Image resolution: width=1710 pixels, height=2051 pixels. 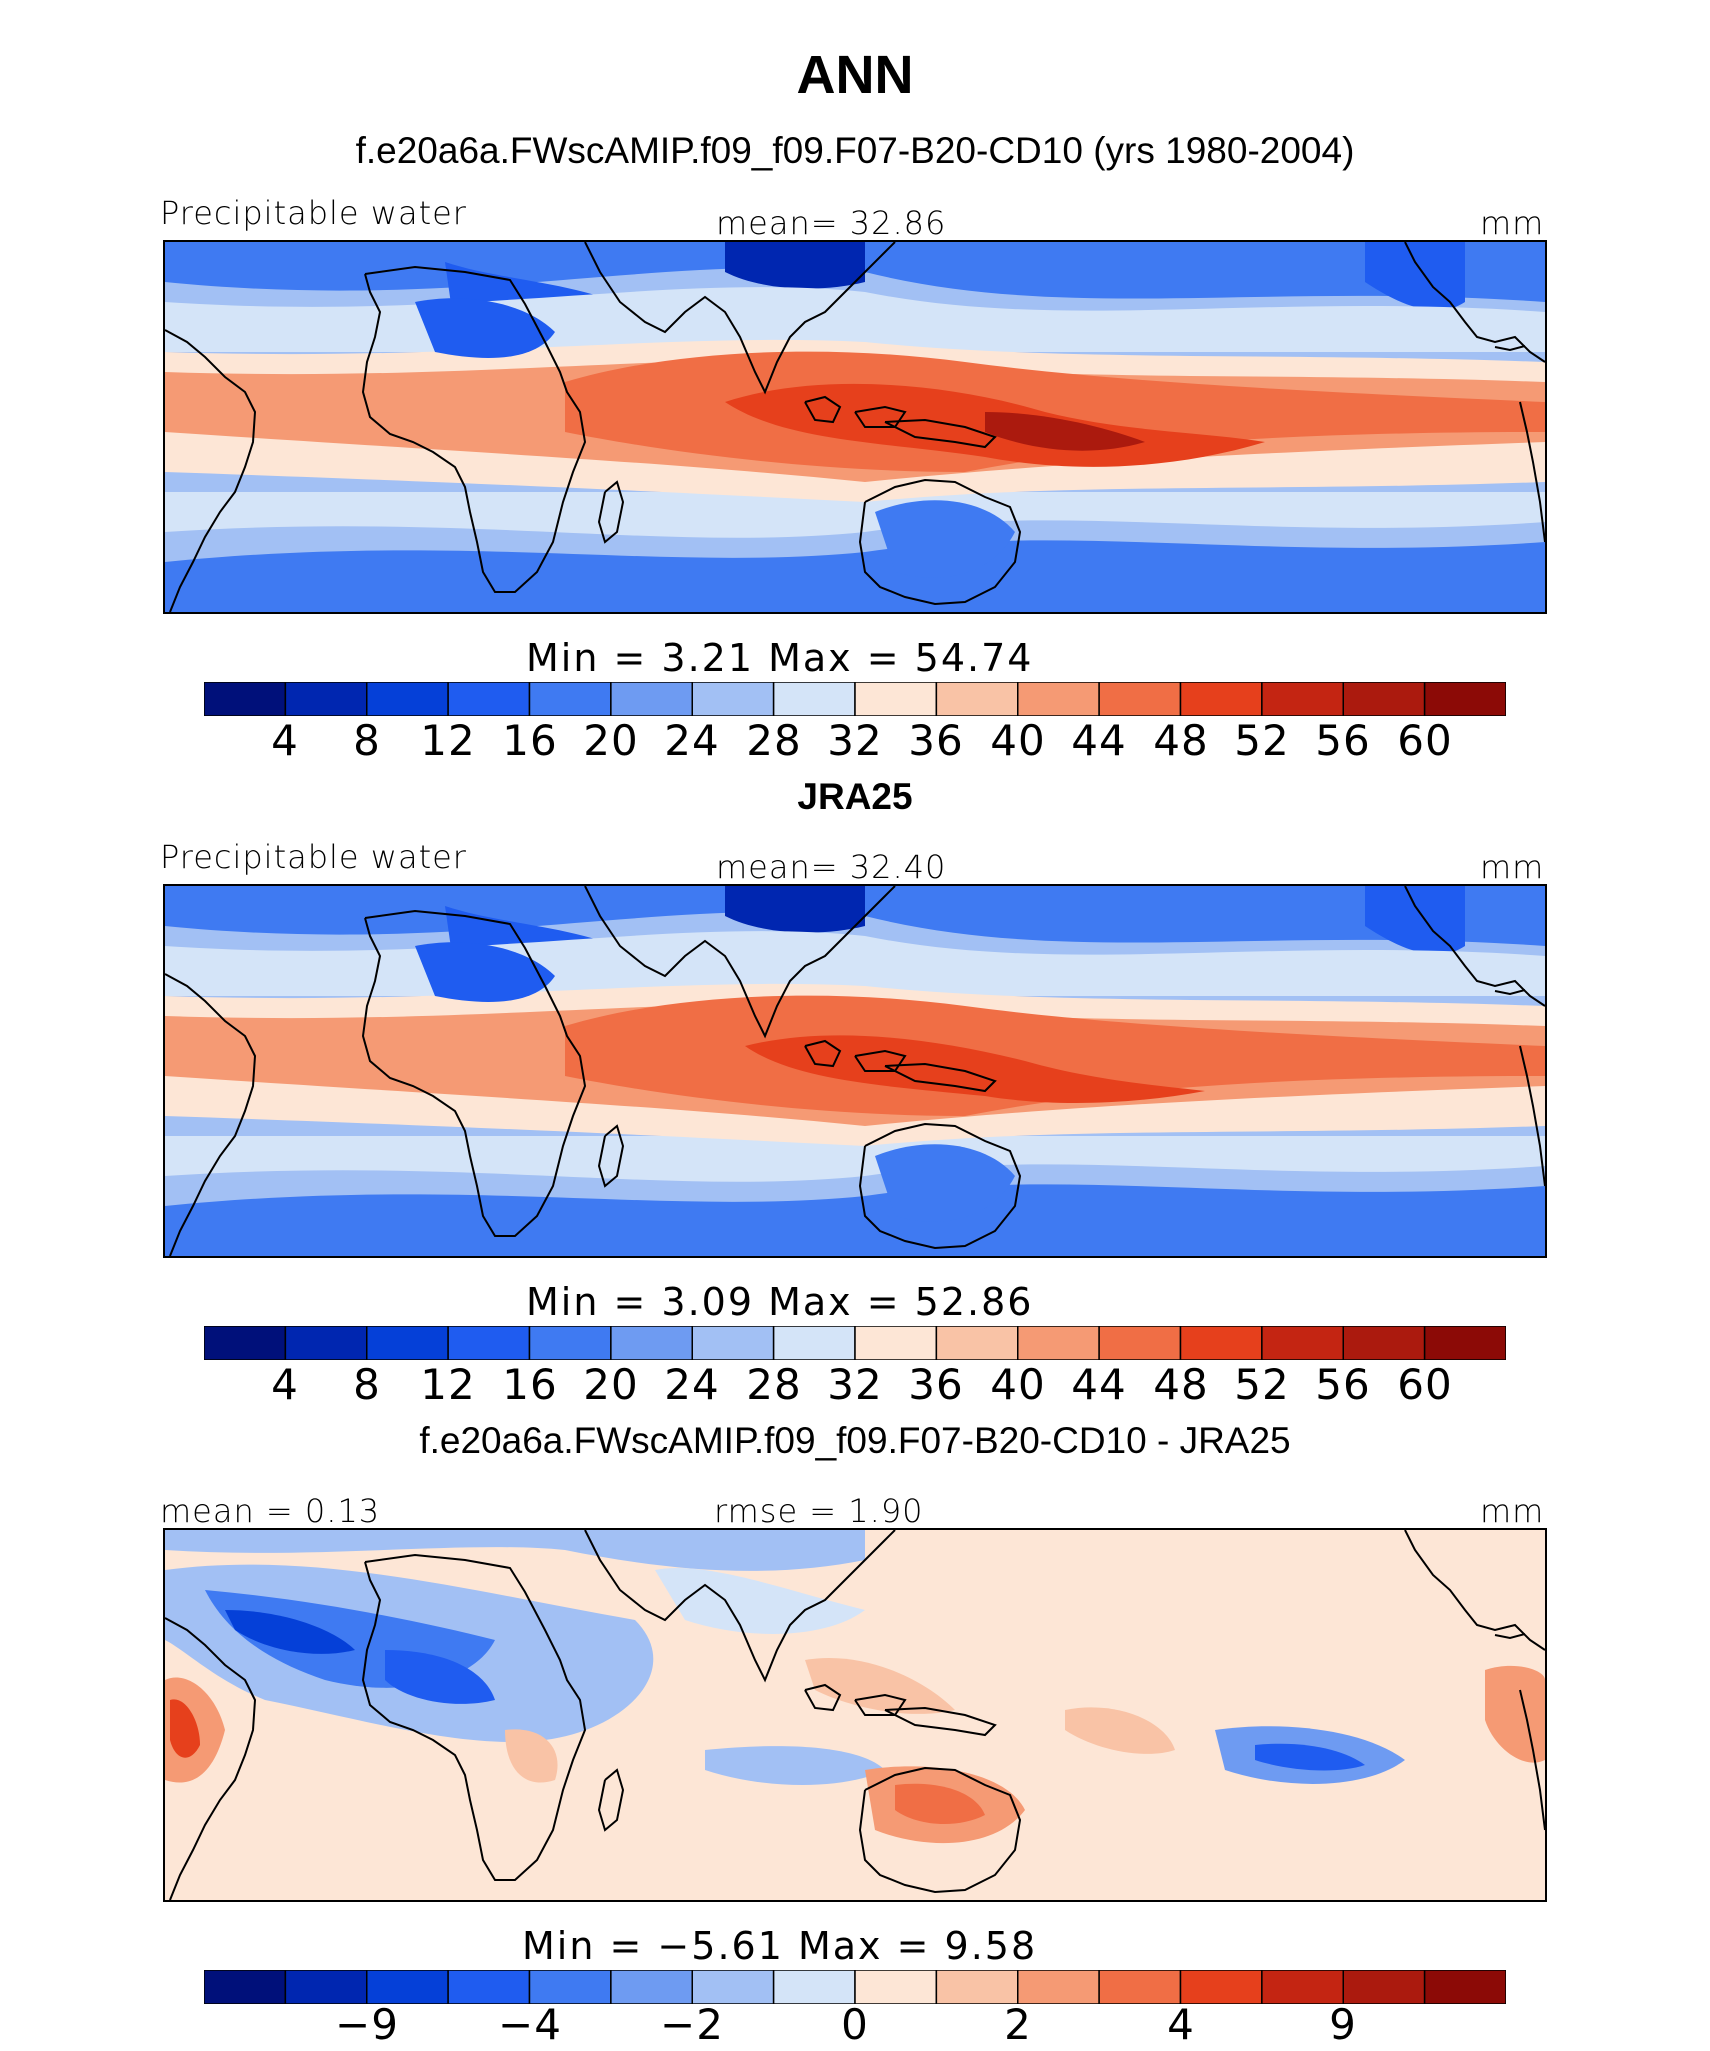 I want to click on panel-3-mean-label: mean = 0.13, so click(x=270, y=1511).